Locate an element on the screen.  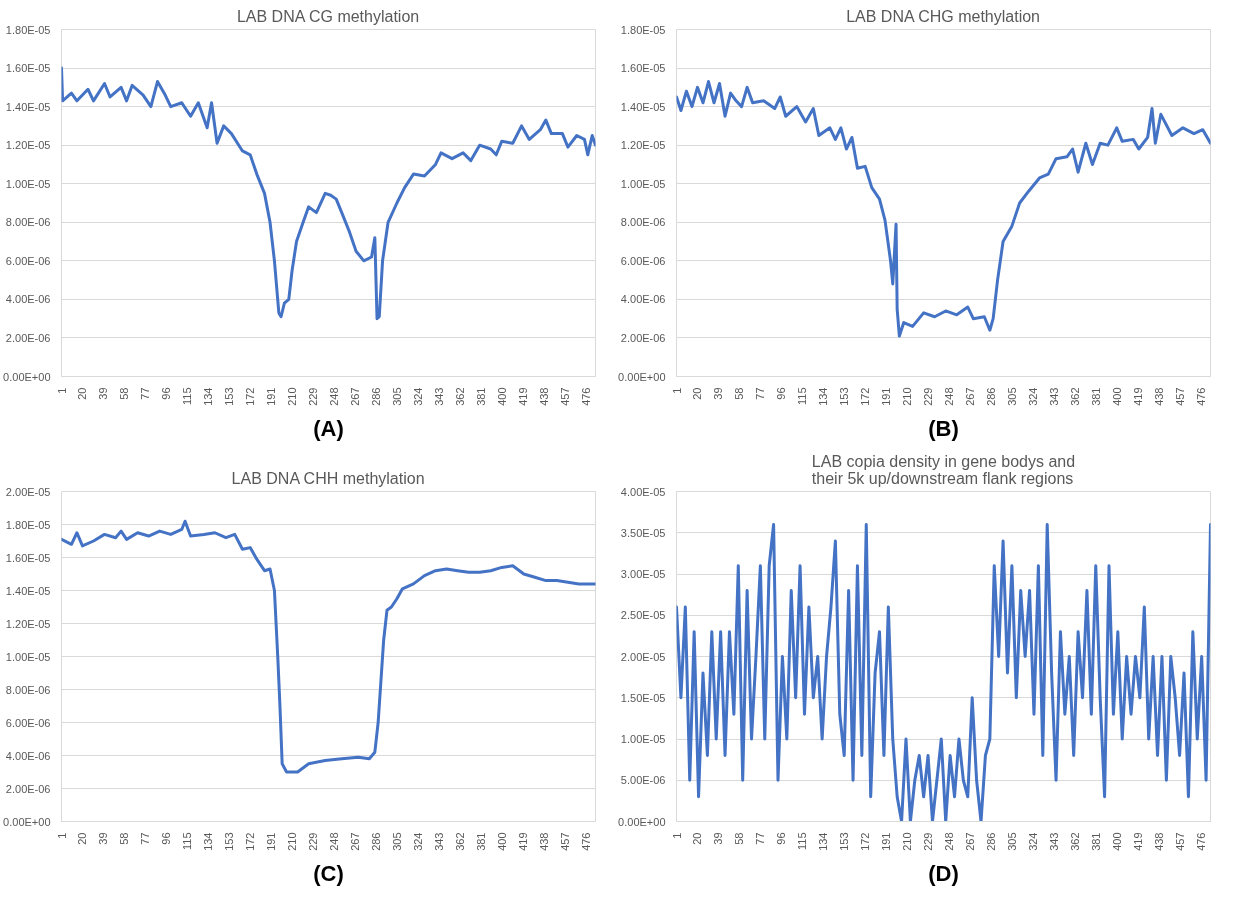
y-tick-label: 3.50E-05 is located at coordinates (643, 532).